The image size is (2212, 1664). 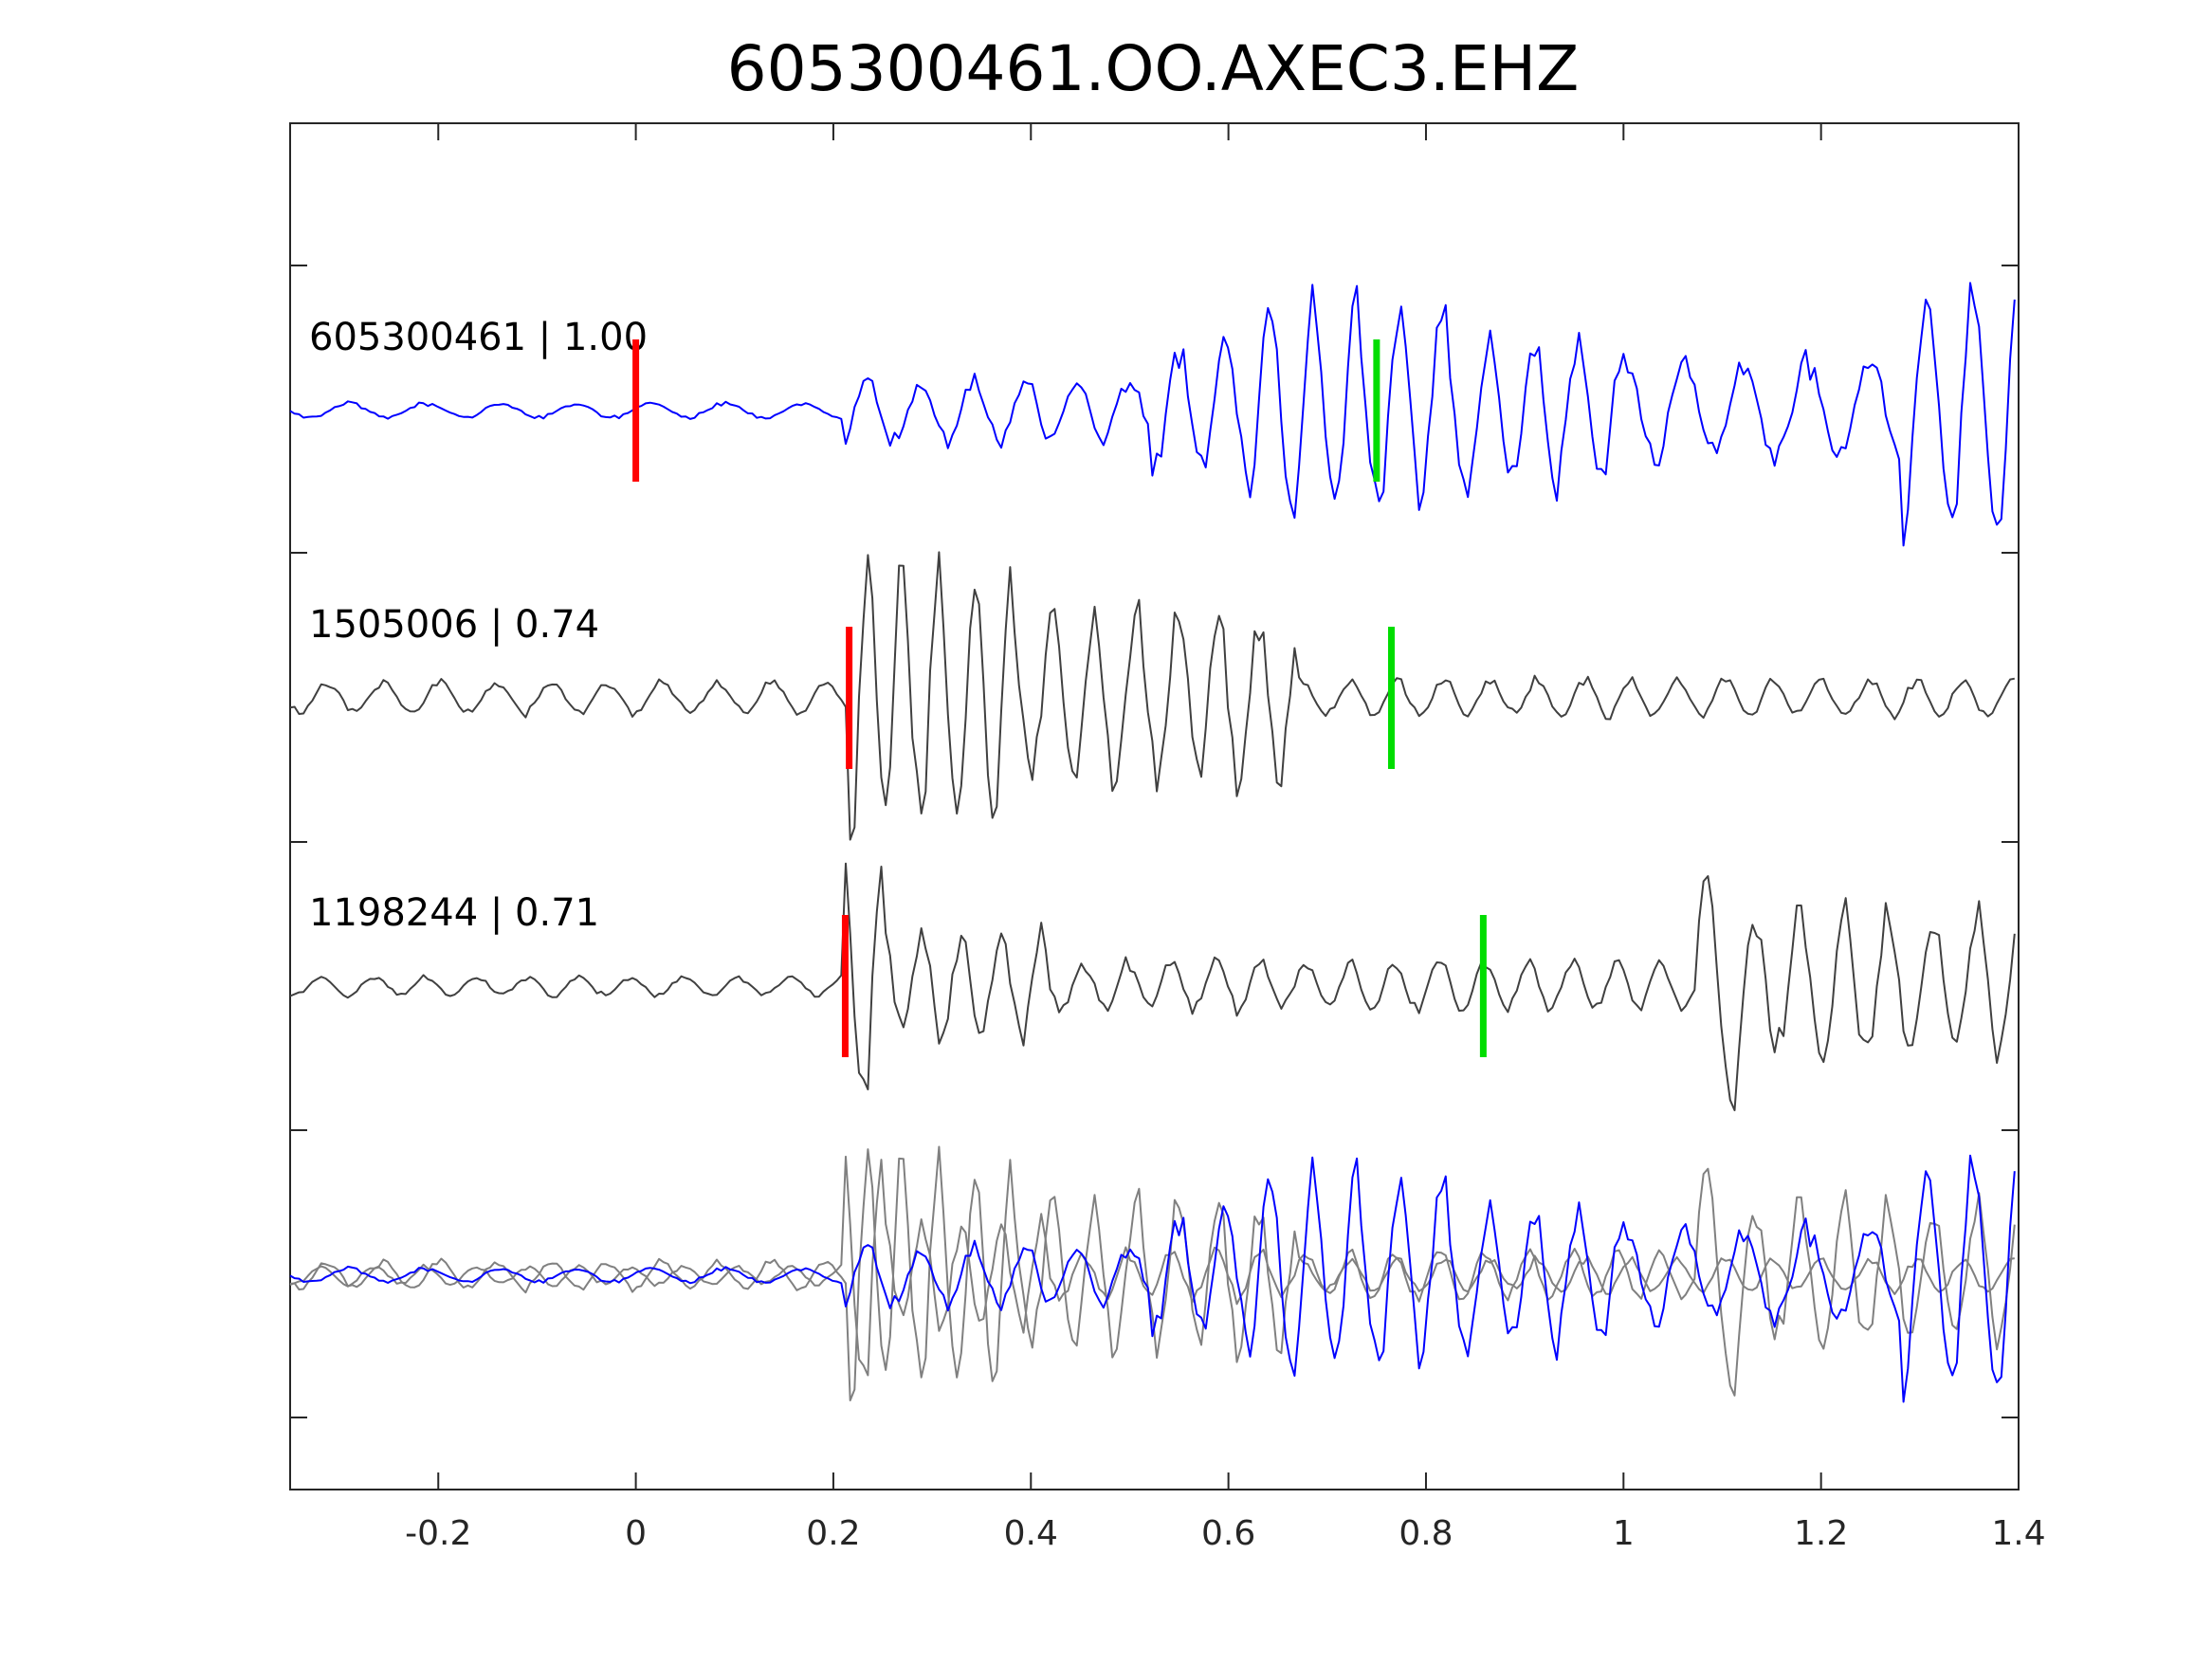 I want to click on x-tick-label: 0, so click(x=636, y=1533).